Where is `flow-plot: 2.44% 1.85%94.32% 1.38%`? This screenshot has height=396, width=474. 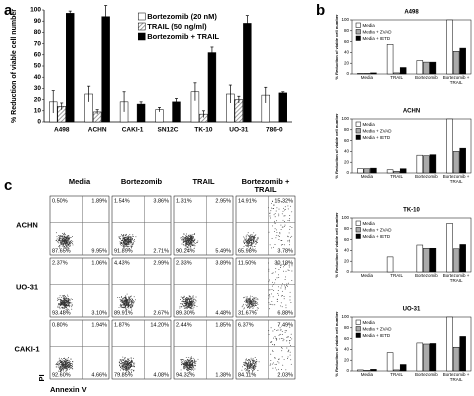
flow-plot: 2.44% 1.85%94.32% 1.38% is located at coordinates (203, 349).